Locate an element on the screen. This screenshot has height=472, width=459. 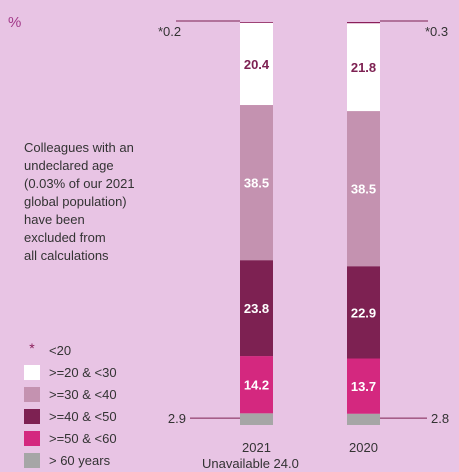
bar-seg-under-20-2021 is located at coordinates (256, 22).